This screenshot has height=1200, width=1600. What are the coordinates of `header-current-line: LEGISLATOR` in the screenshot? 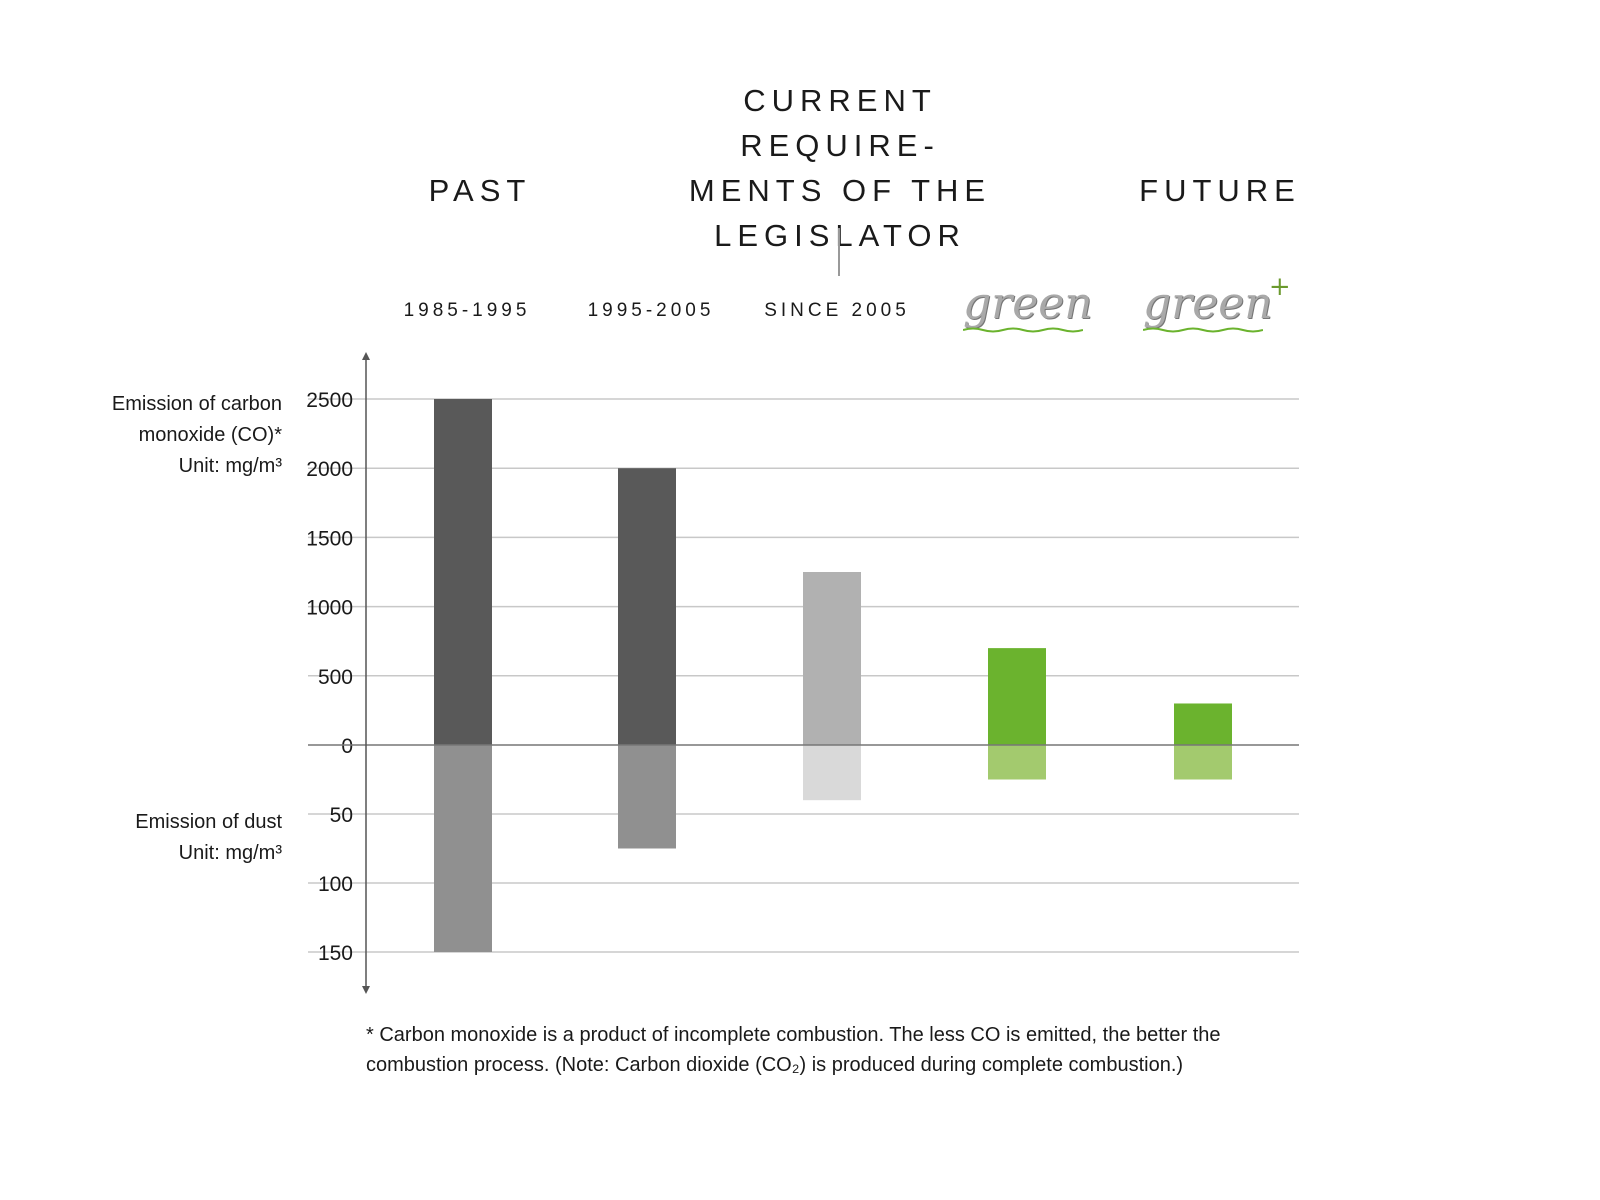 It's located at (840, 235).